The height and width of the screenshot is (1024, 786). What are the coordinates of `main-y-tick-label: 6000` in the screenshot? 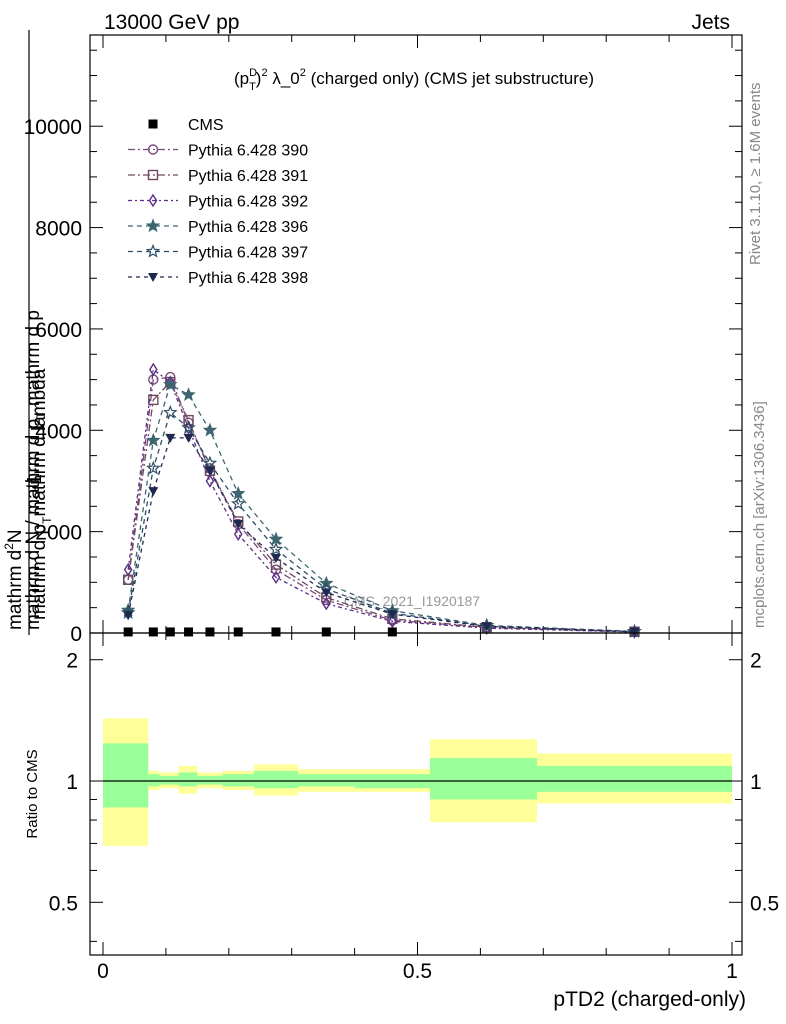 It's located at (58, 330).